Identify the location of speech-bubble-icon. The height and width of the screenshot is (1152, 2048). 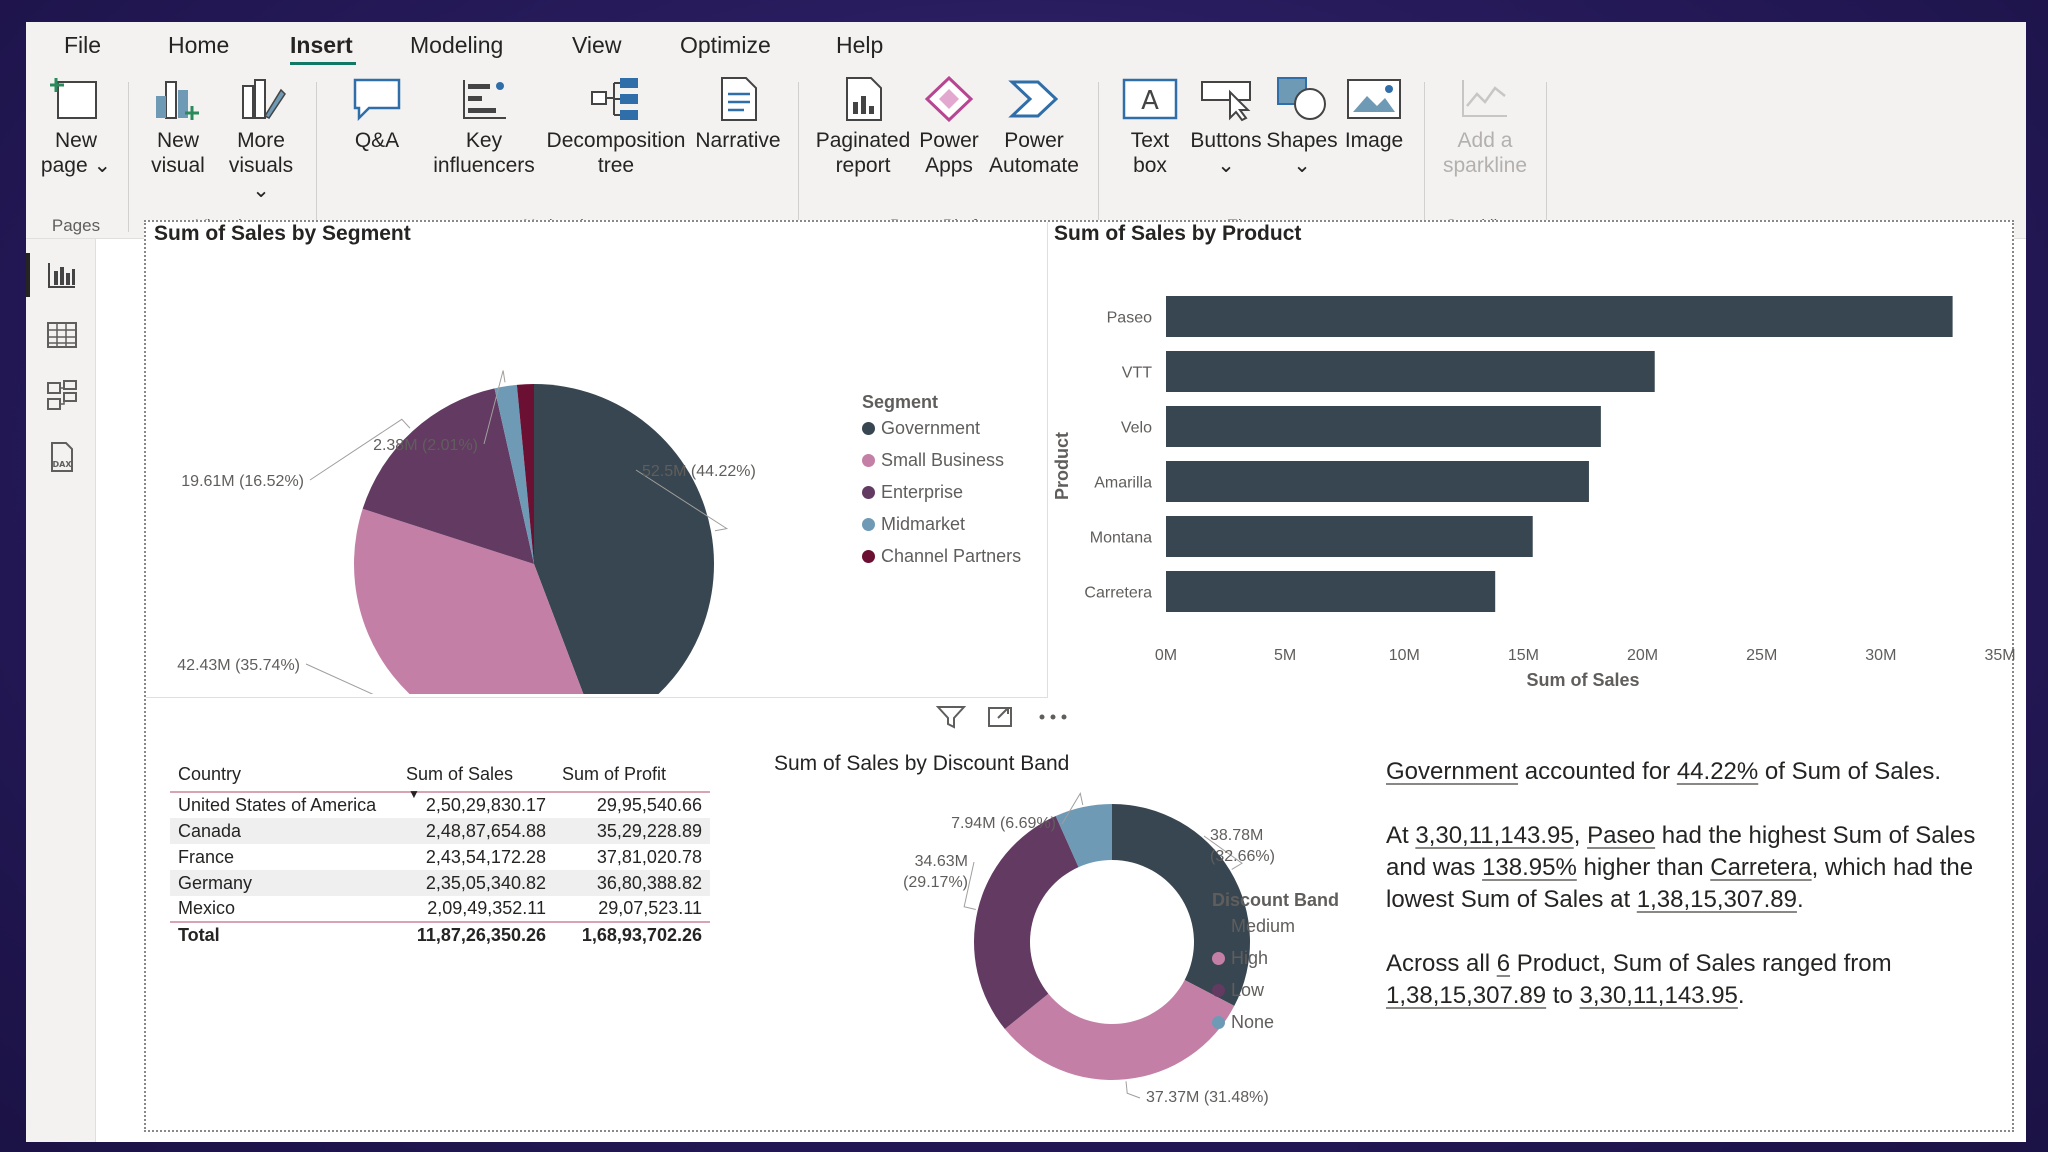
(377, 100).